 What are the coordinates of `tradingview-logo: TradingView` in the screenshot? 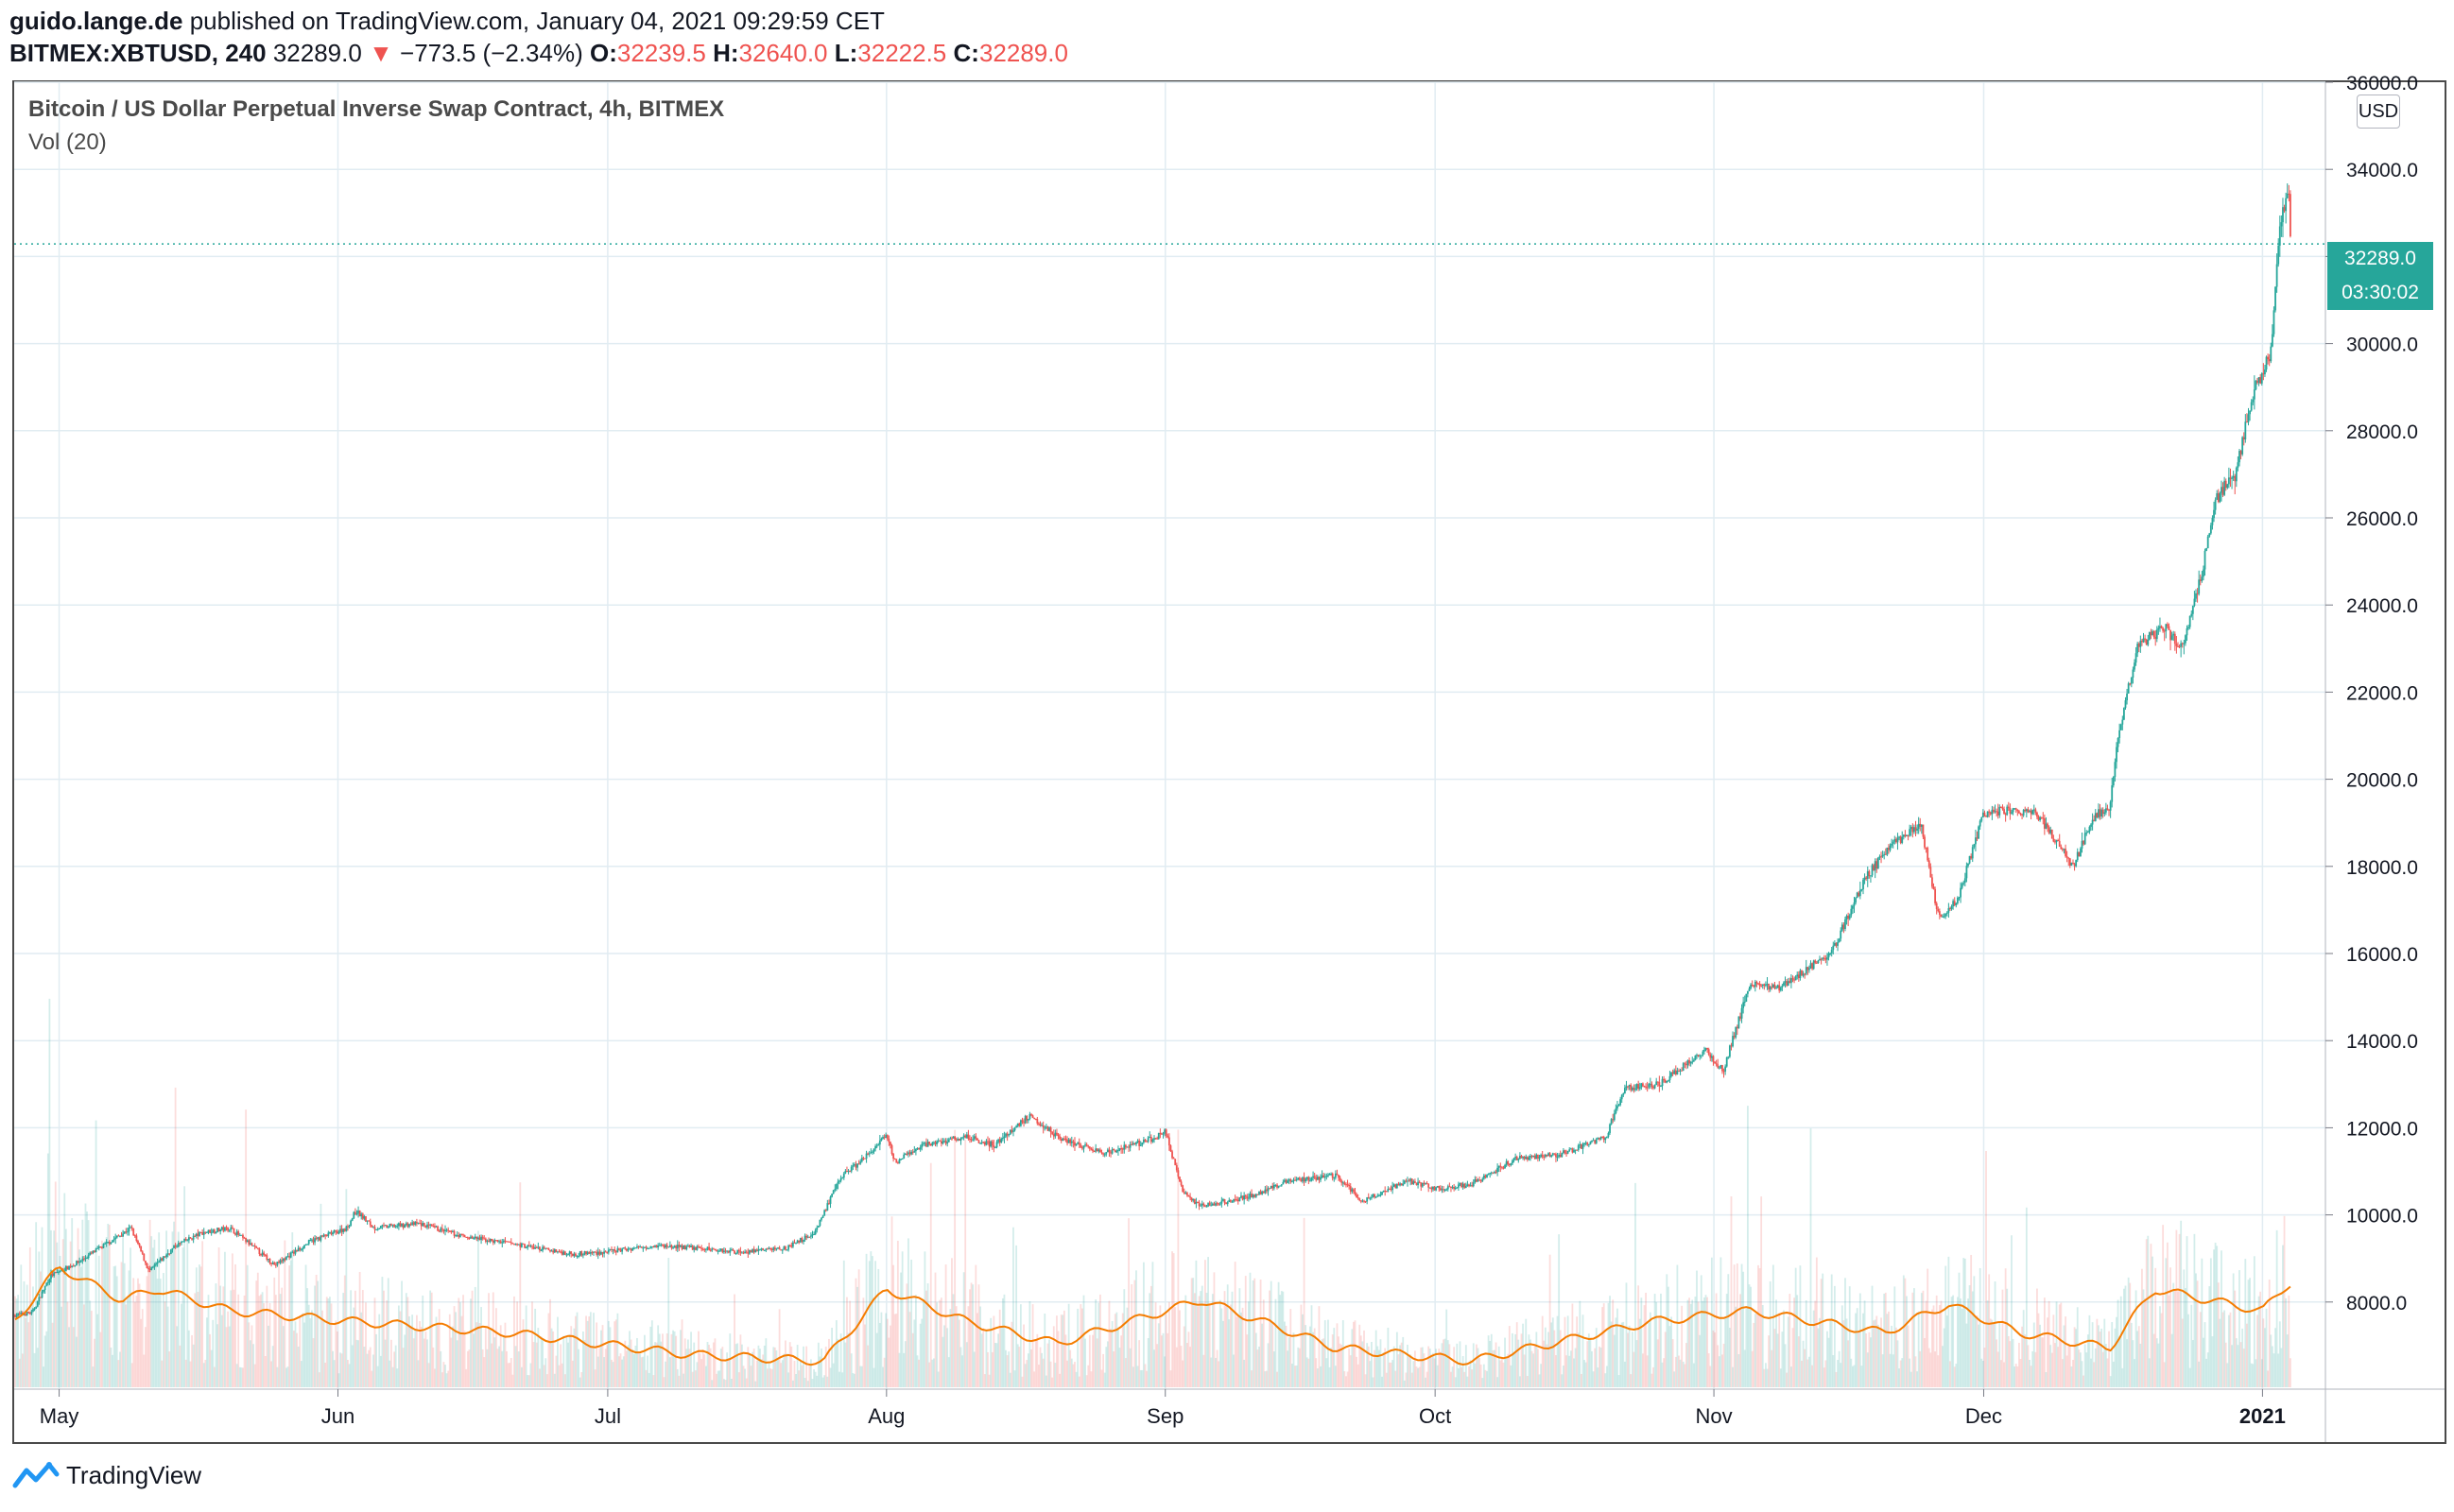 It's located at (106, 1475).